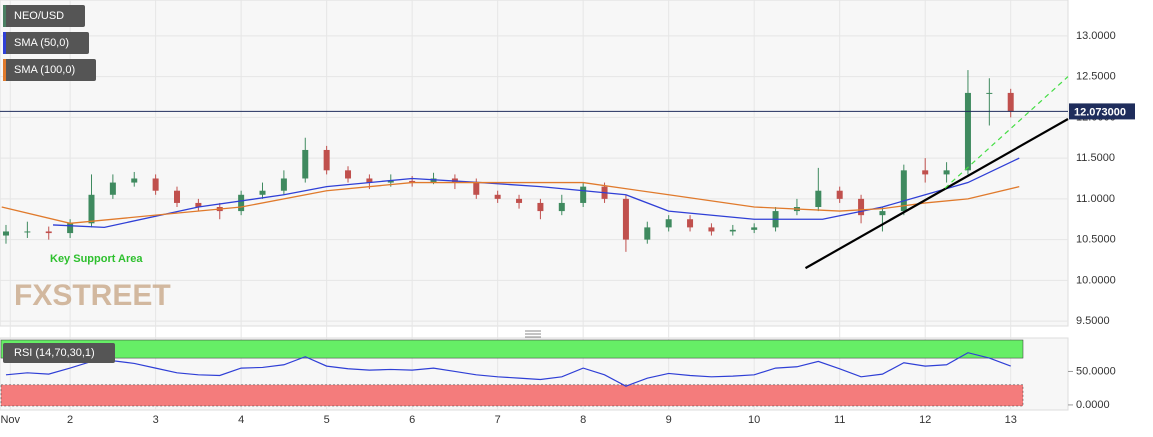  Describe the element at coordinates (70, 420) in the screenshot. I see `x-tick-label: 2` at that location.